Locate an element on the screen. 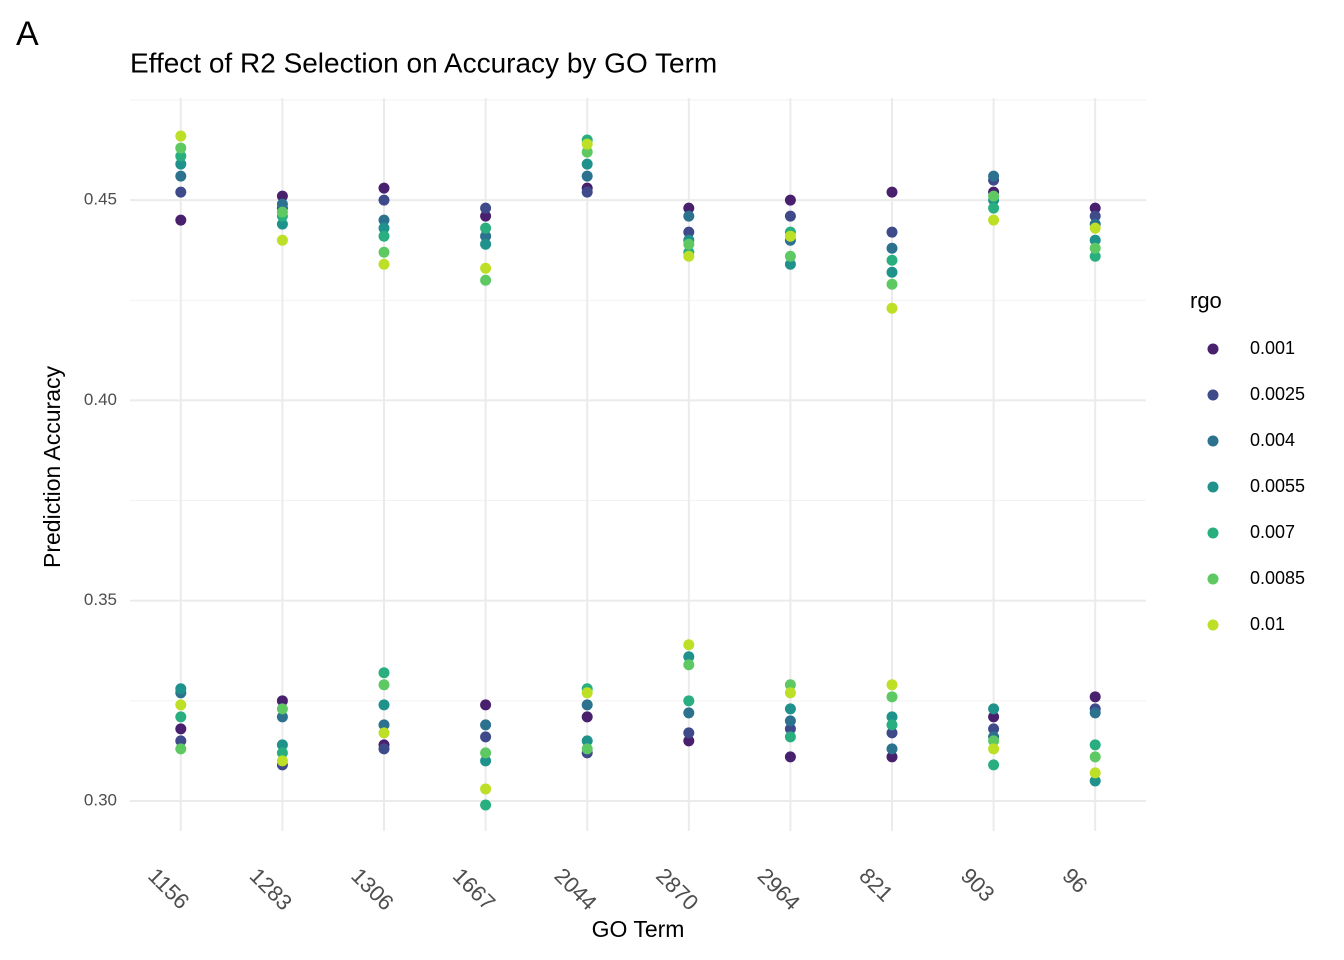 This screenshot has width=1344, height=960. panel-label: A is located at coordinates (27, 34).